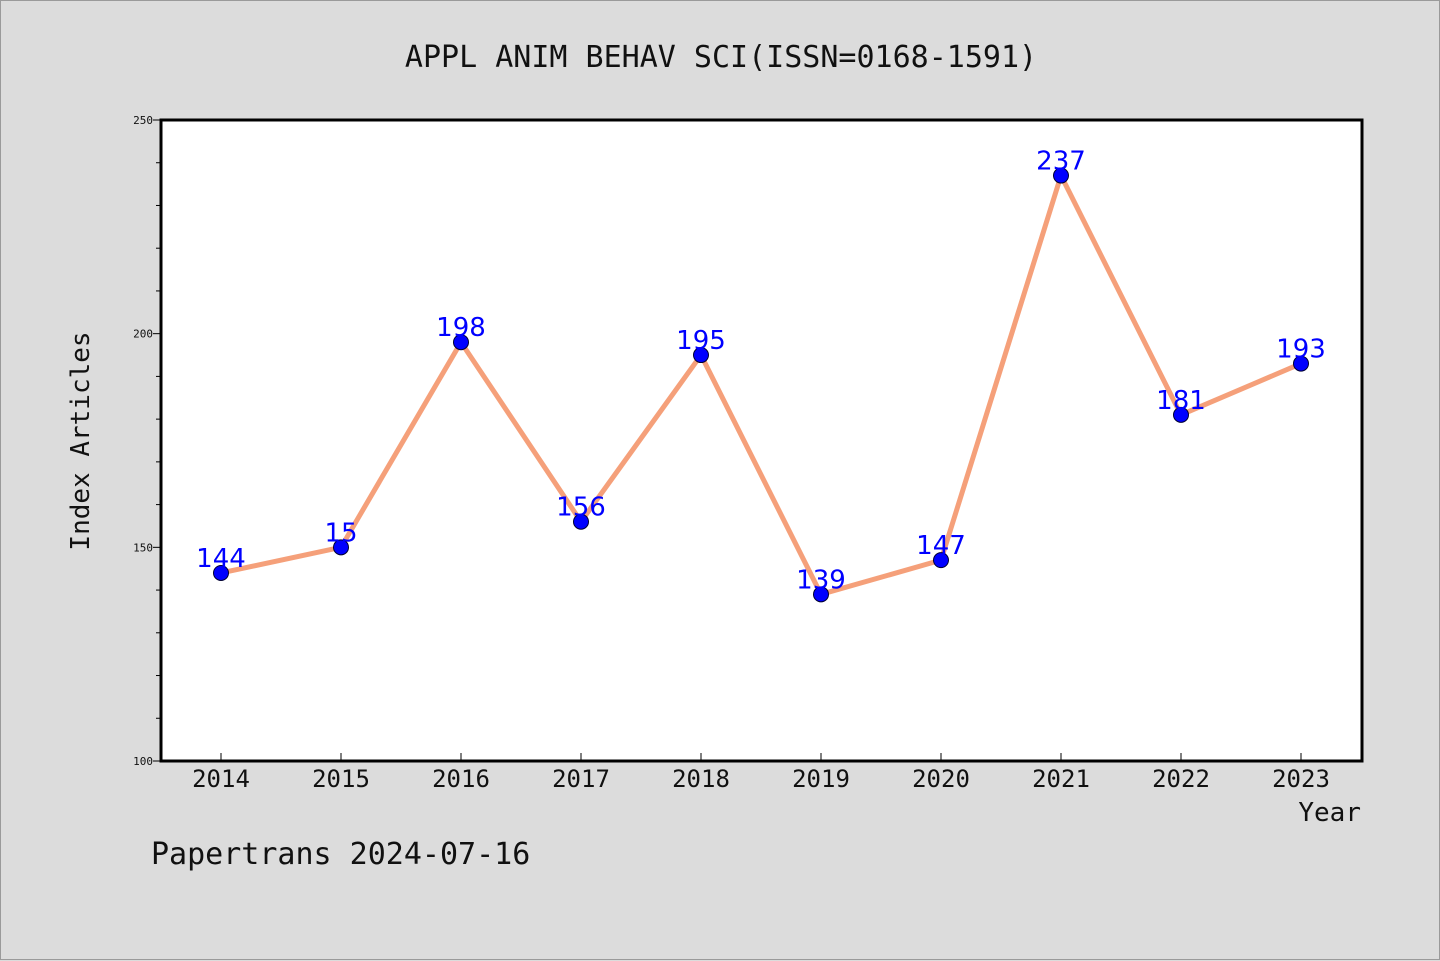 This screenshot has height=961, width=1440. I want to click on x-tick-label: 2019, so click(821, 779).